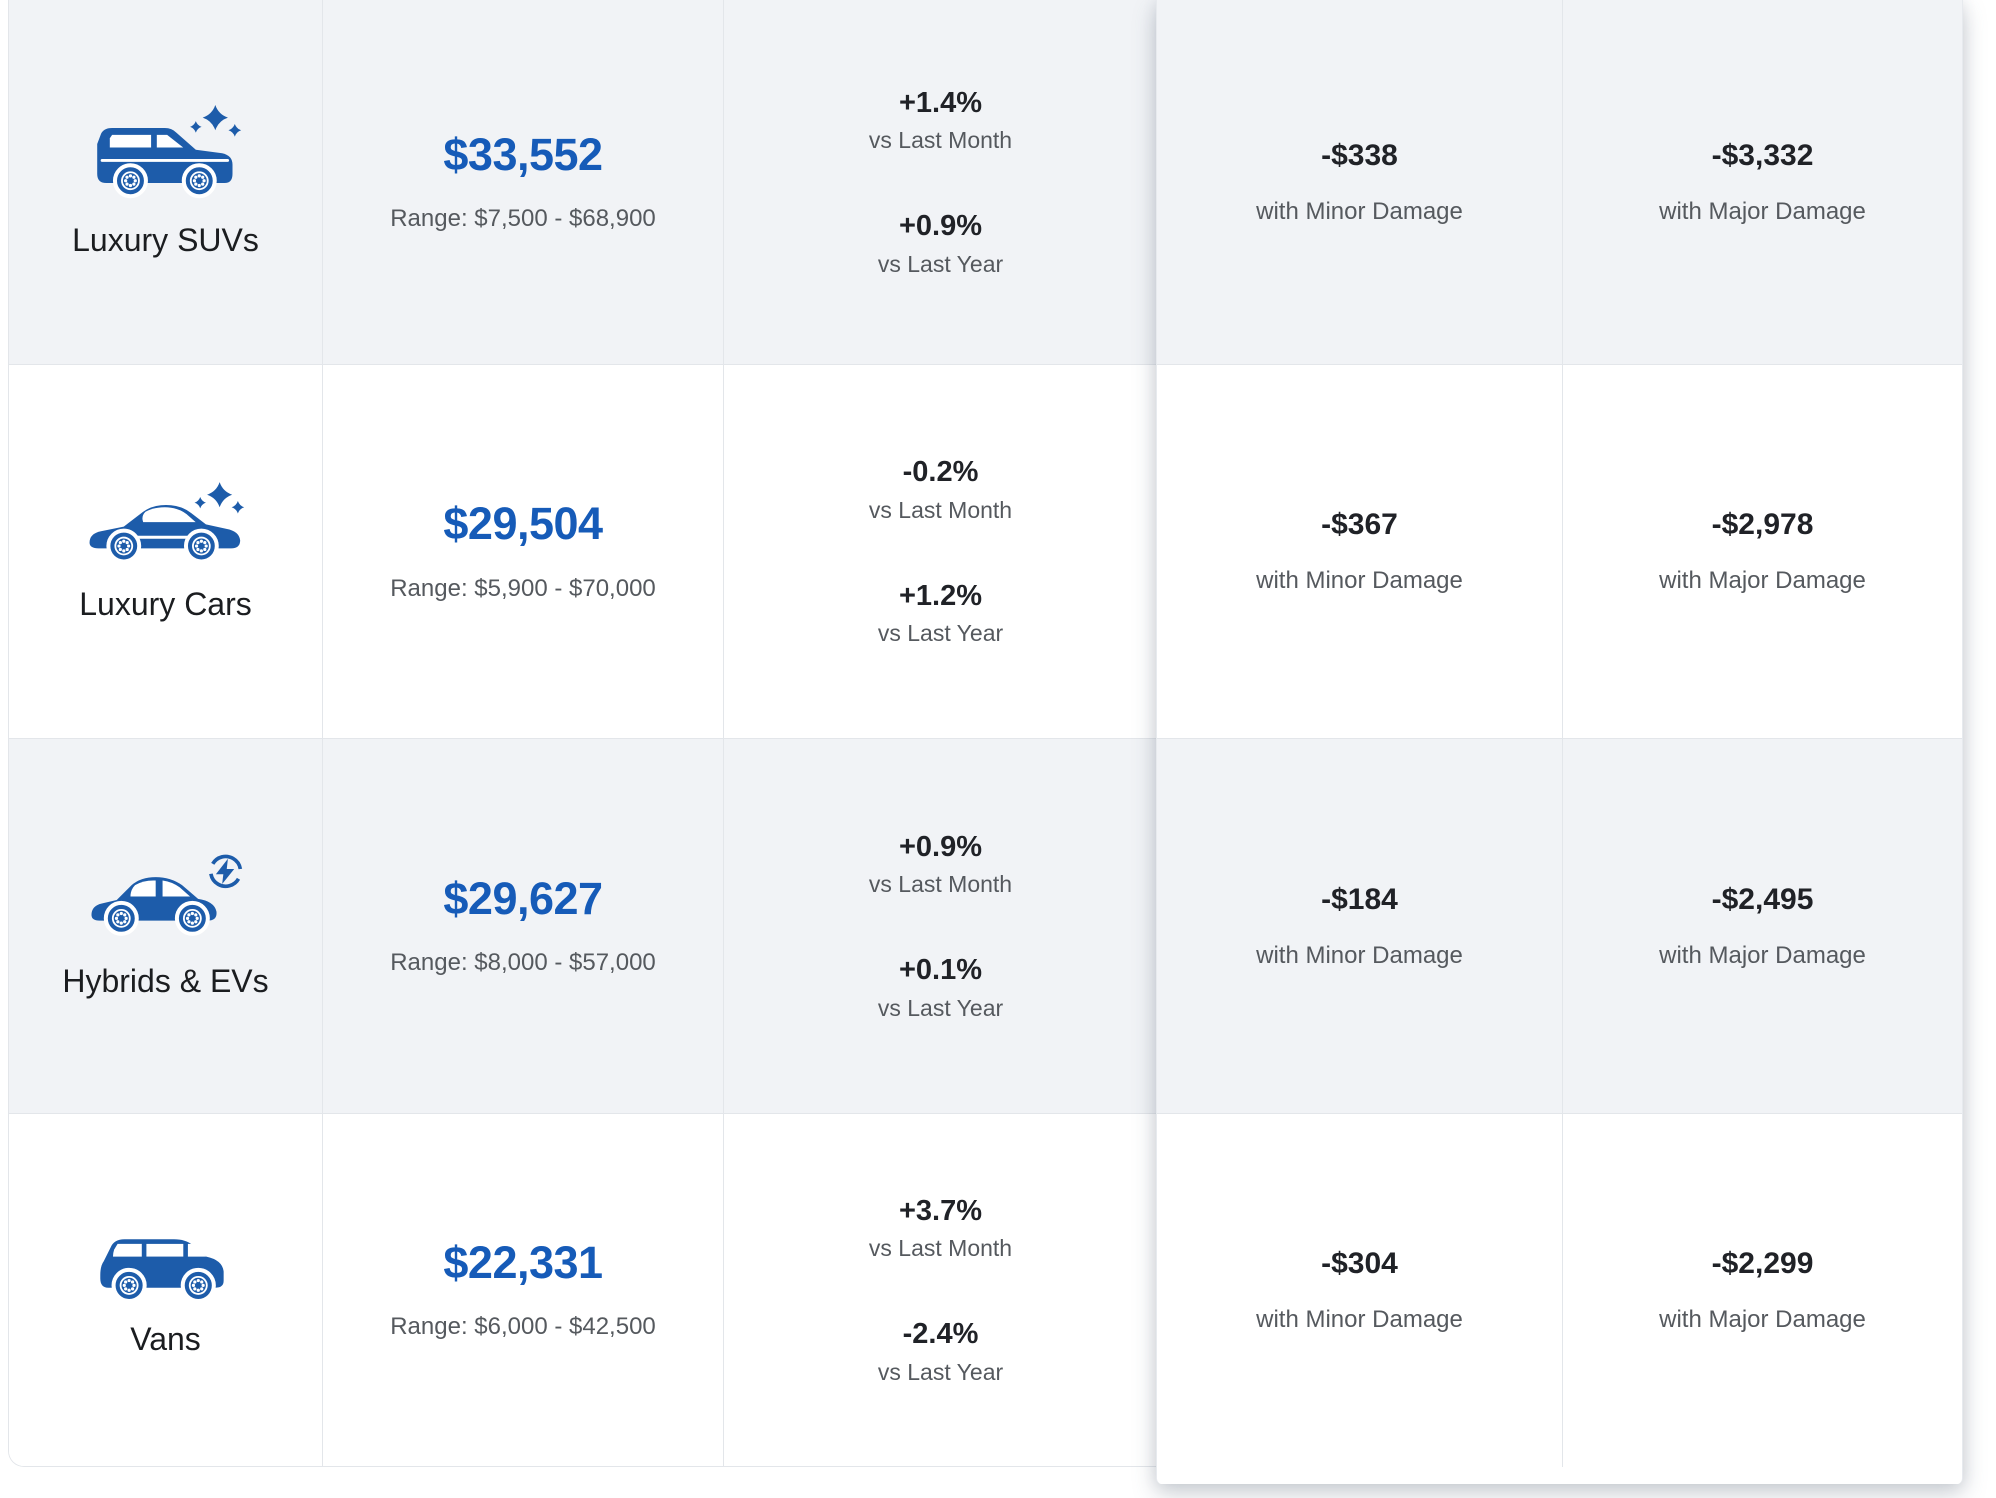 The height and width of the screenshot is (1498, 1996). I want to click on price-range: Range: $6,000 - $42,500, so click(523, 1327).